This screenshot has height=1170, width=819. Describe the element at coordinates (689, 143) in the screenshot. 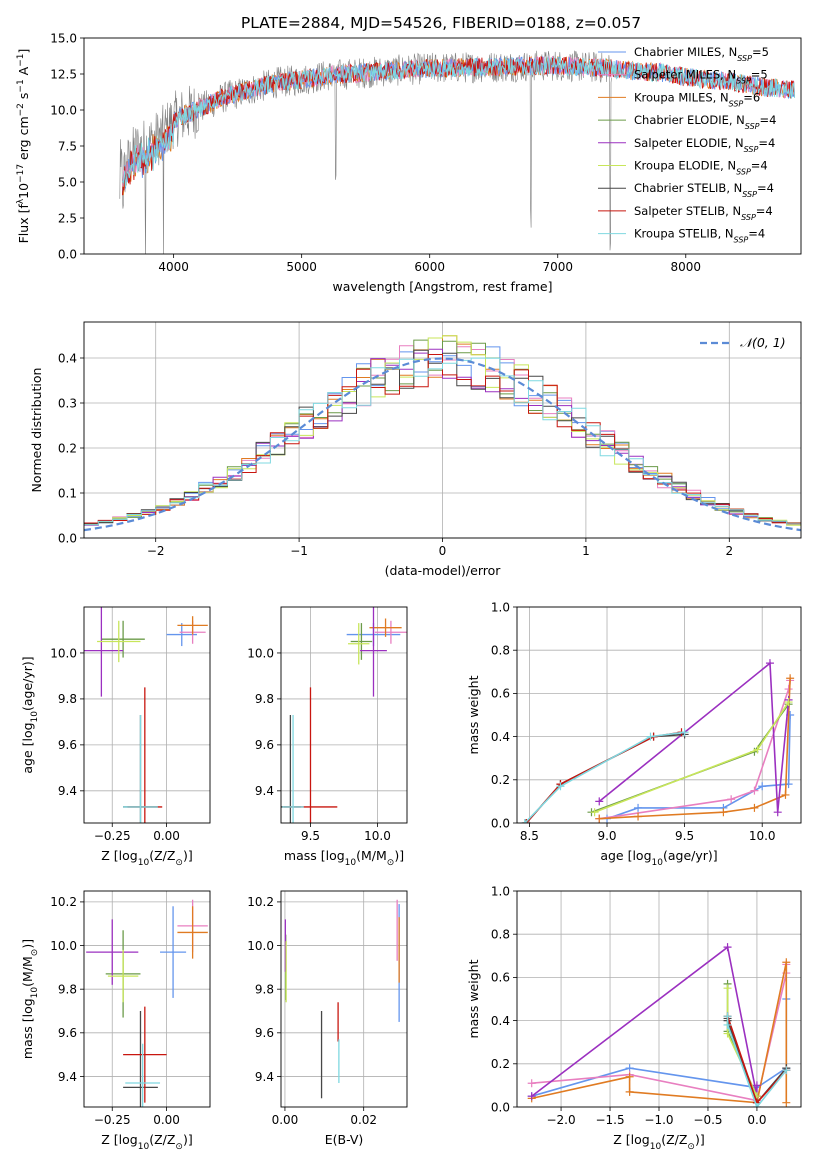

I see `legend-text: Salpeter ELODIE, N` at that location.